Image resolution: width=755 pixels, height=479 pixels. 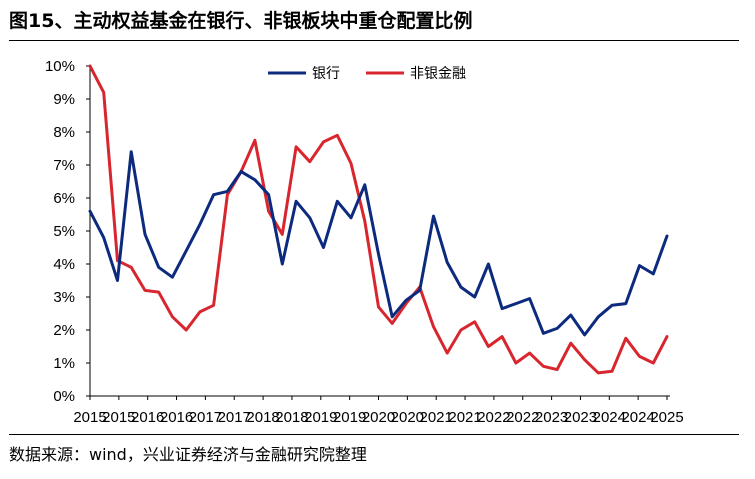 I want to click on y-tick-label: 2%, so click(x=64, y=330).